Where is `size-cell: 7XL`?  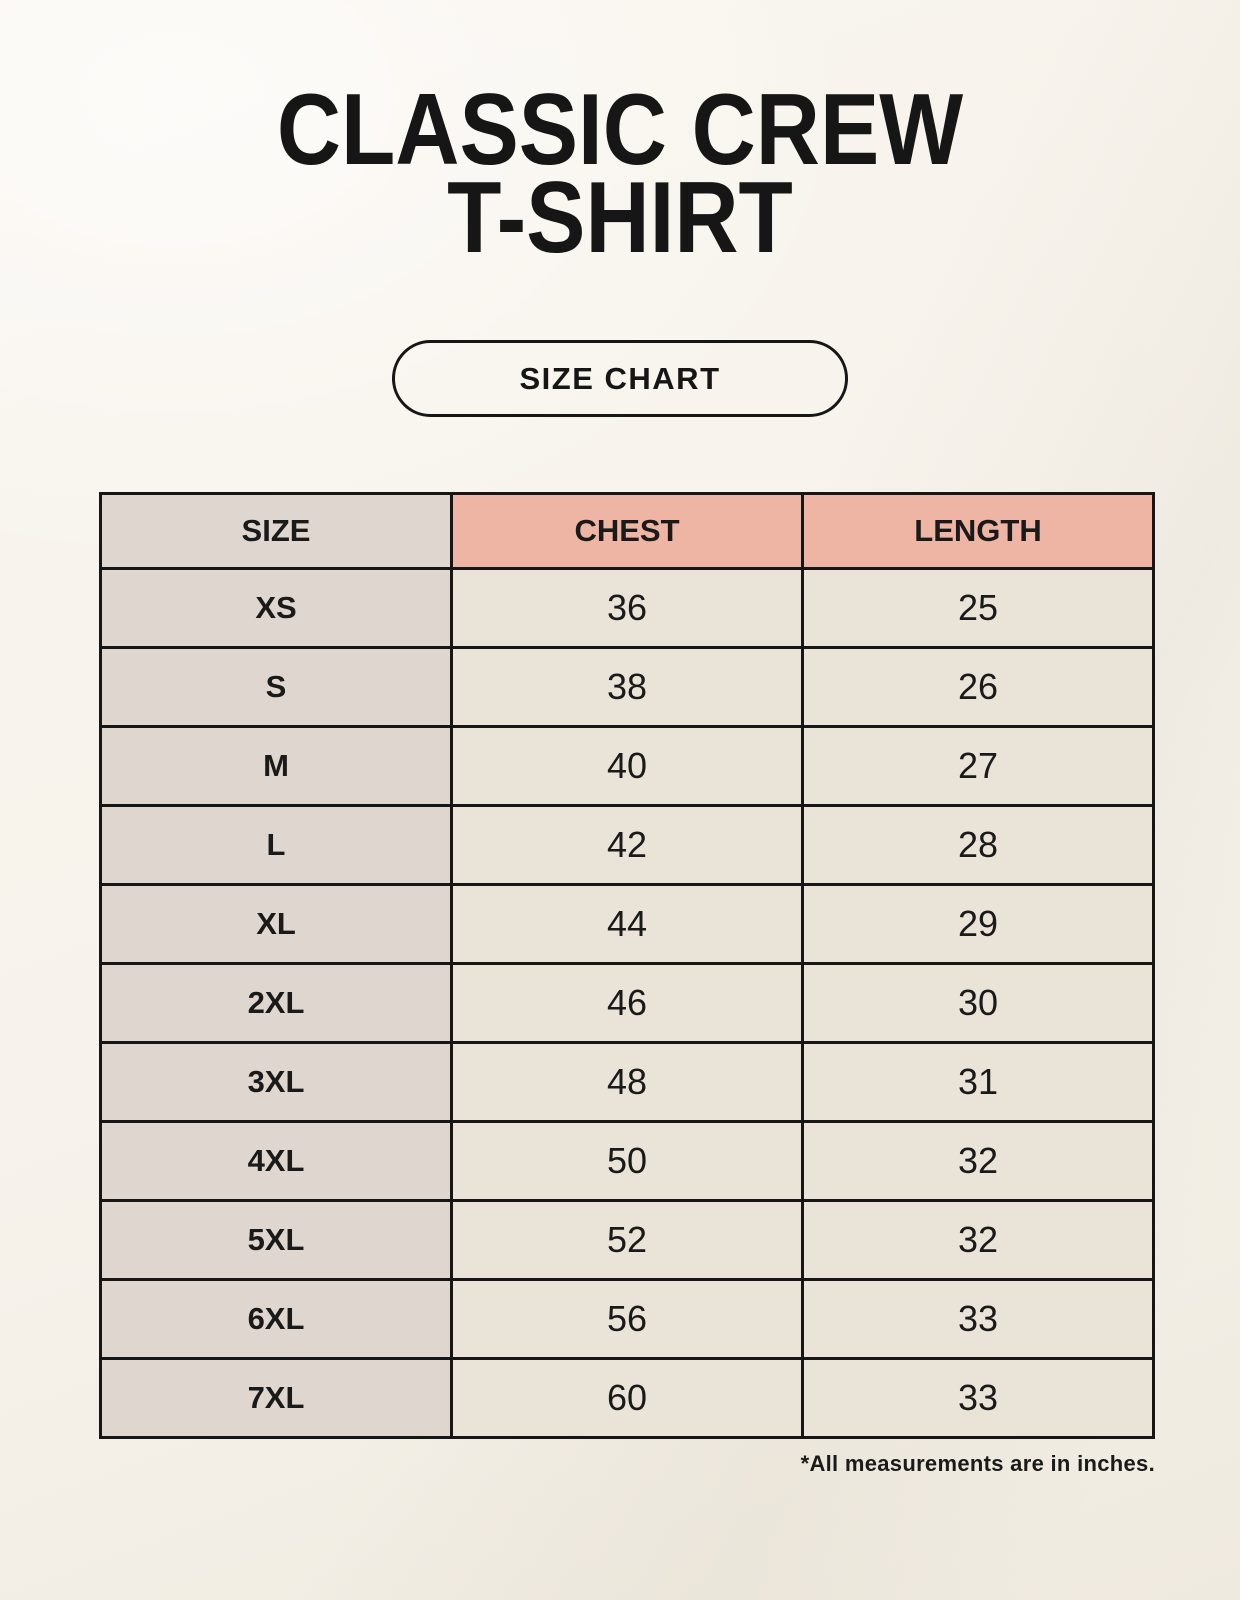
size-cell: 7XL is located at coordinates (276, 1398).